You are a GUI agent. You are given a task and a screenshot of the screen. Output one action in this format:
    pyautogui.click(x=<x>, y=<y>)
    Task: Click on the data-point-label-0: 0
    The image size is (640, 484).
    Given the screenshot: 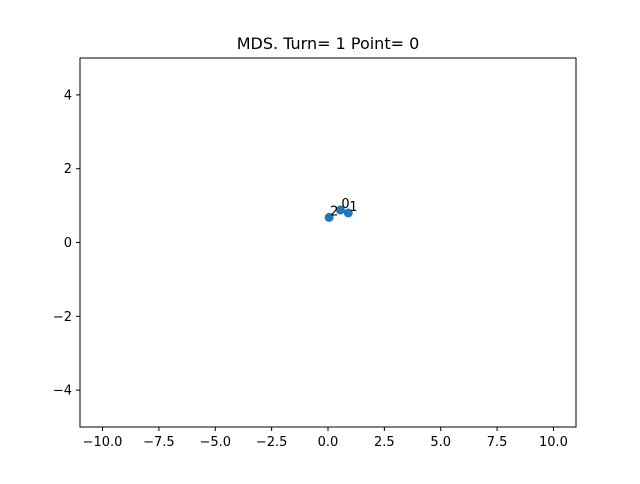 What is the action you would take?
    pyautogui.click(x=345, y=204)
    